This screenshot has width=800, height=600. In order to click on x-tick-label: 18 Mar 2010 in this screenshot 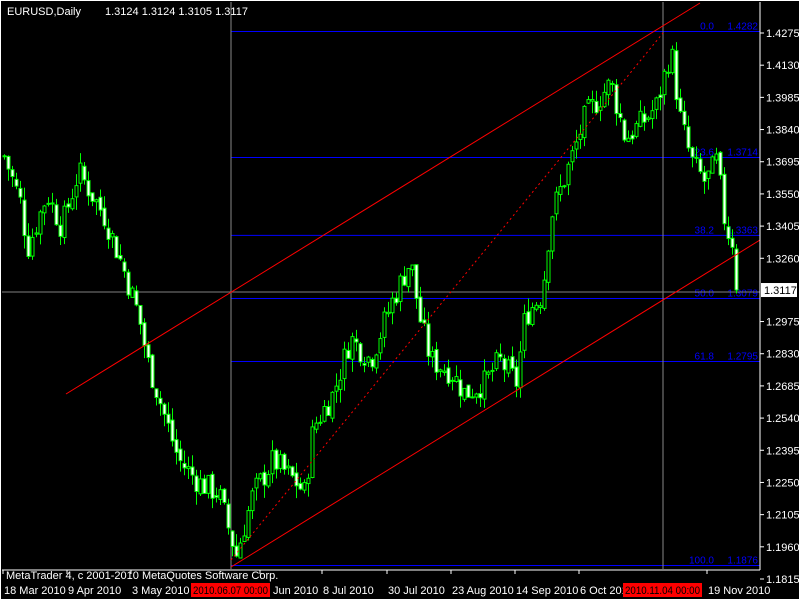, I will do `click(35, 591)`.